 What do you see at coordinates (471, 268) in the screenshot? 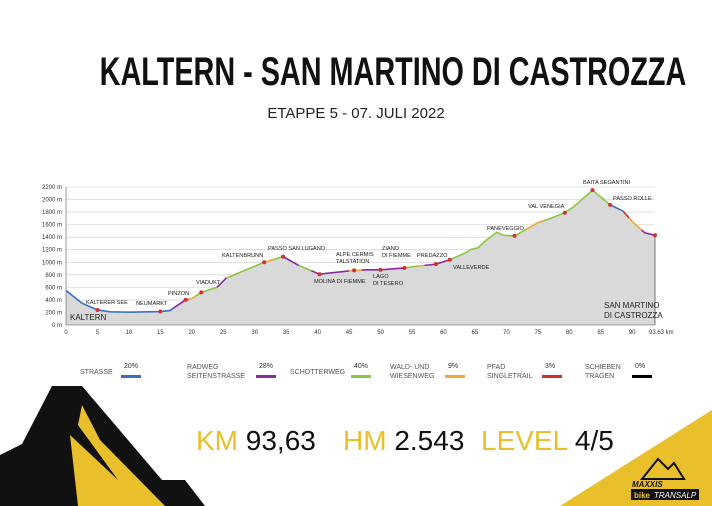
I see `waypoint-label: VALLEVERDE` at bounding box center [471, 268].